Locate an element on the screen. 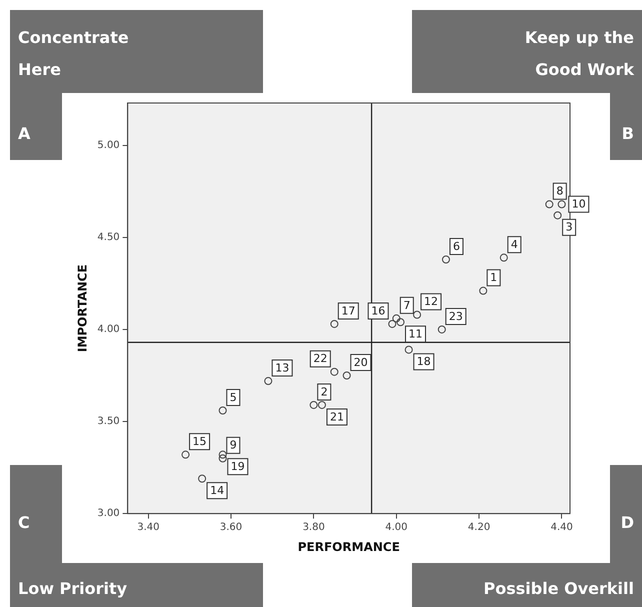 The image size is (642, 607). annotation: 8 is located at coordinates (560, 191).